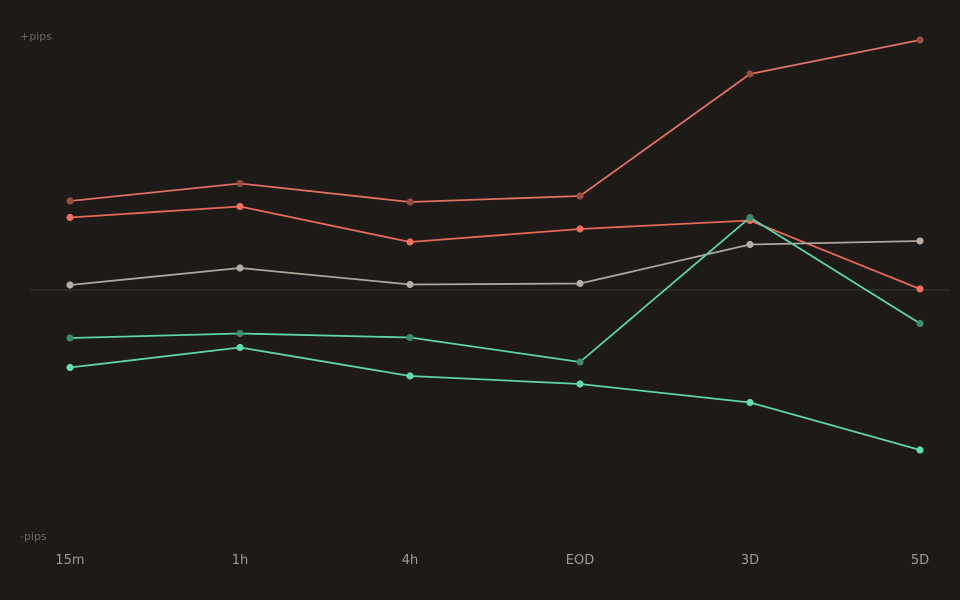 The width and height of the screenshot is (960, 600). I want to click on series-5-point-5D, so click(920, 450).